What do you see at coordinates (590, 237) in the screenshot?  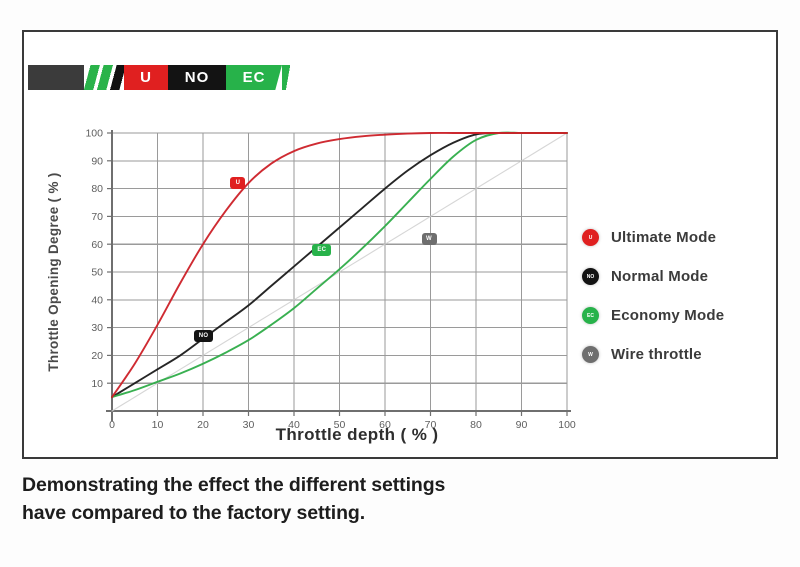 I see `legend-marker-ultimate-icon: U` at bounding box center [590, 237].